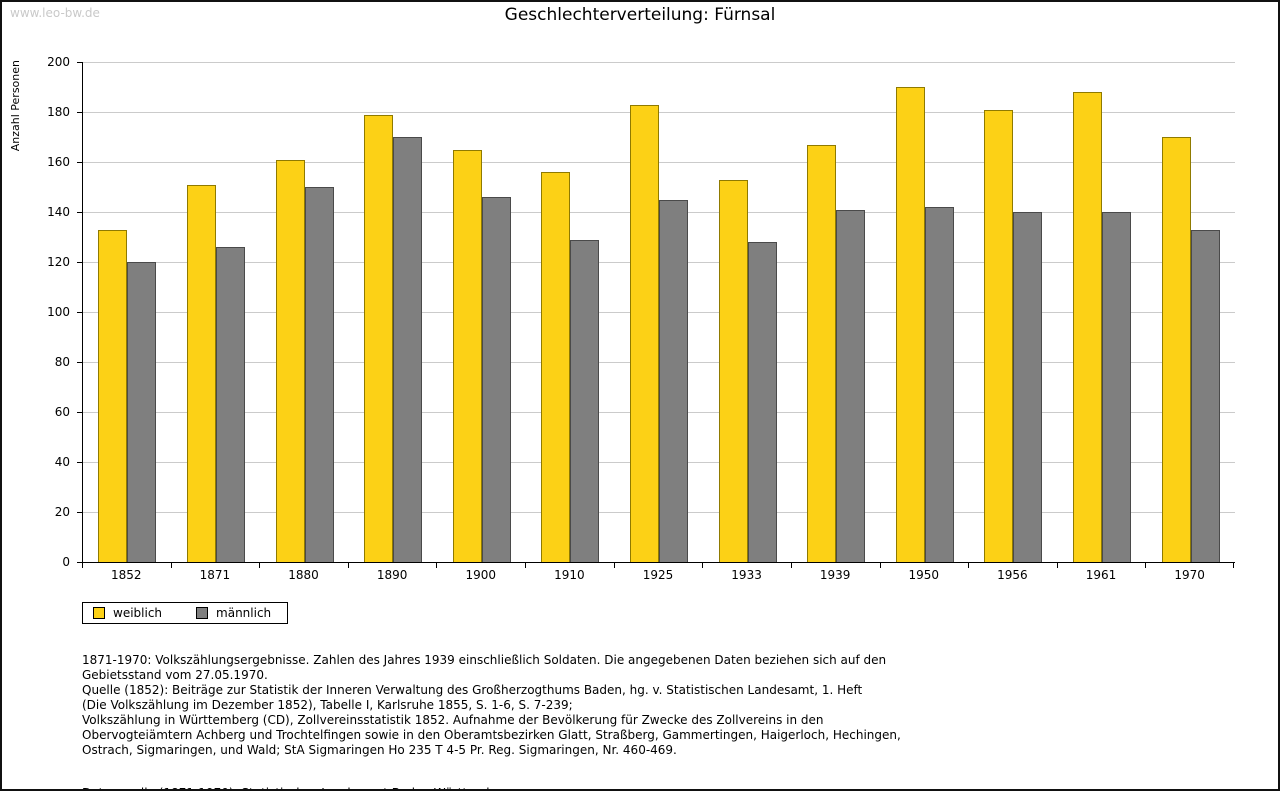 This screenshot has width=1280, height=791. Describe the element at coordinates (55, 13) in the screenshot. I see `watermark: www.leo-bw.de` at that location.